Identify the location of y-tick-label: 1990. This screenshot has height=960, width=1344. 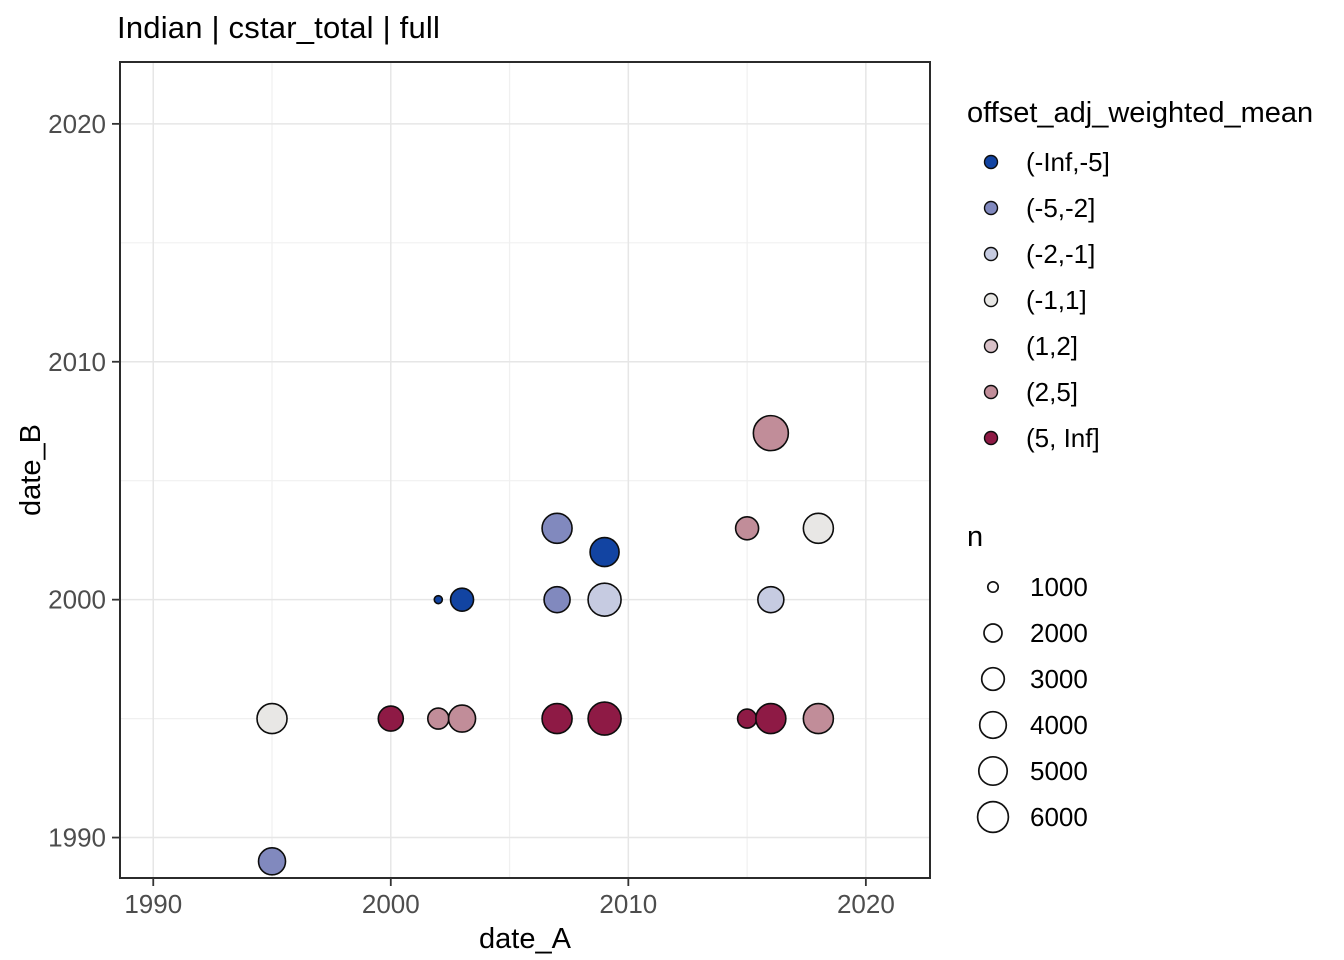
(77, 838).